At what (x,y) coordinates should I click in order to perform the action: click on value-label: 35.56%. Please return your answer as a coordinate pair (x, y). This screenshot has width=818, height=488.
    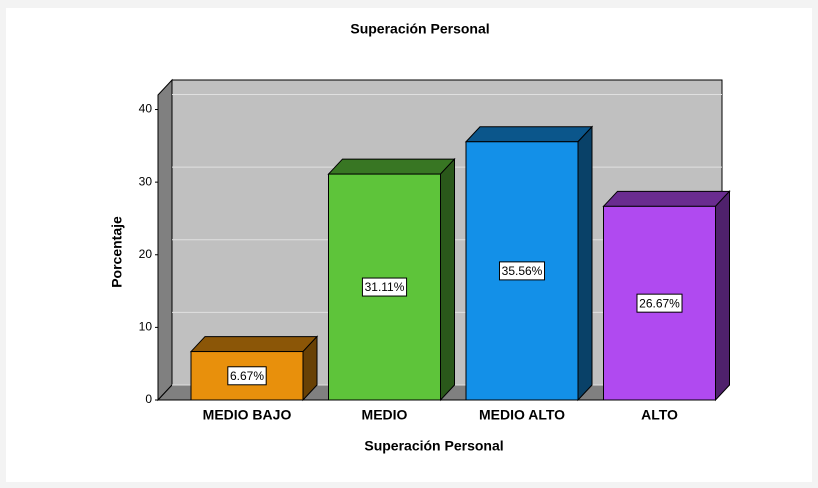
    Looking at the image, I should click on (522, 271).